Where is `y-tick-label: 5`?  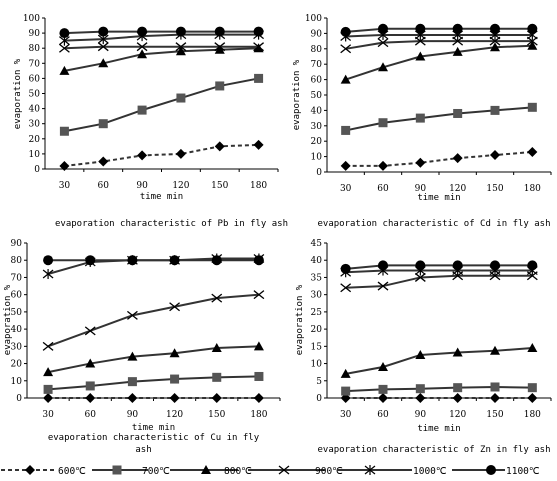 y-tick-label: 5 is located at coordinates (319, 382).